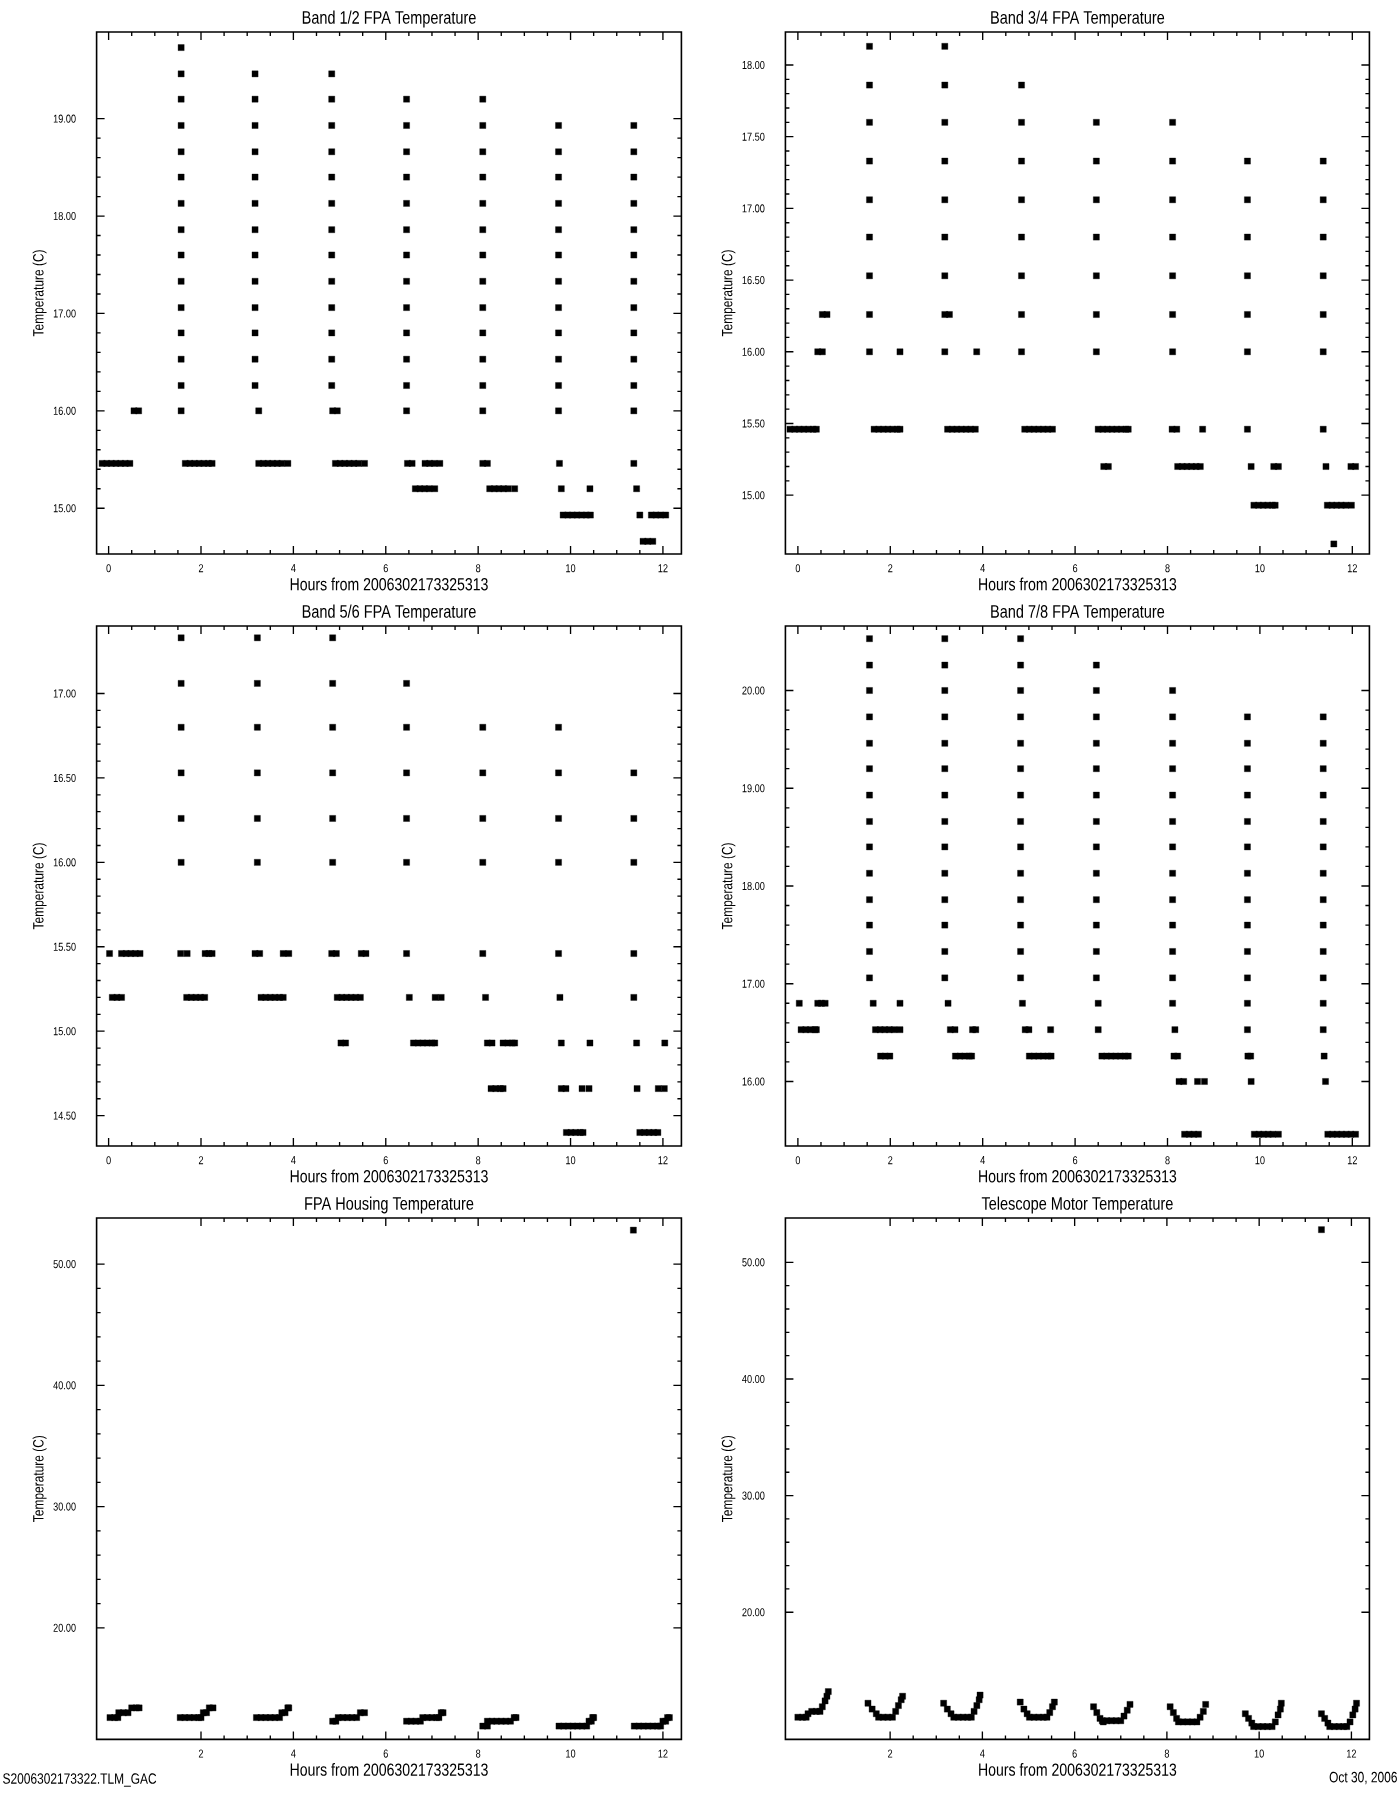 The height and width of the screenshot is (1800, 1400). Describe the element at coordinates (389, 613) in the screenshot. I see `chart-title: Band 5/6 FPA Temperature` at that location.